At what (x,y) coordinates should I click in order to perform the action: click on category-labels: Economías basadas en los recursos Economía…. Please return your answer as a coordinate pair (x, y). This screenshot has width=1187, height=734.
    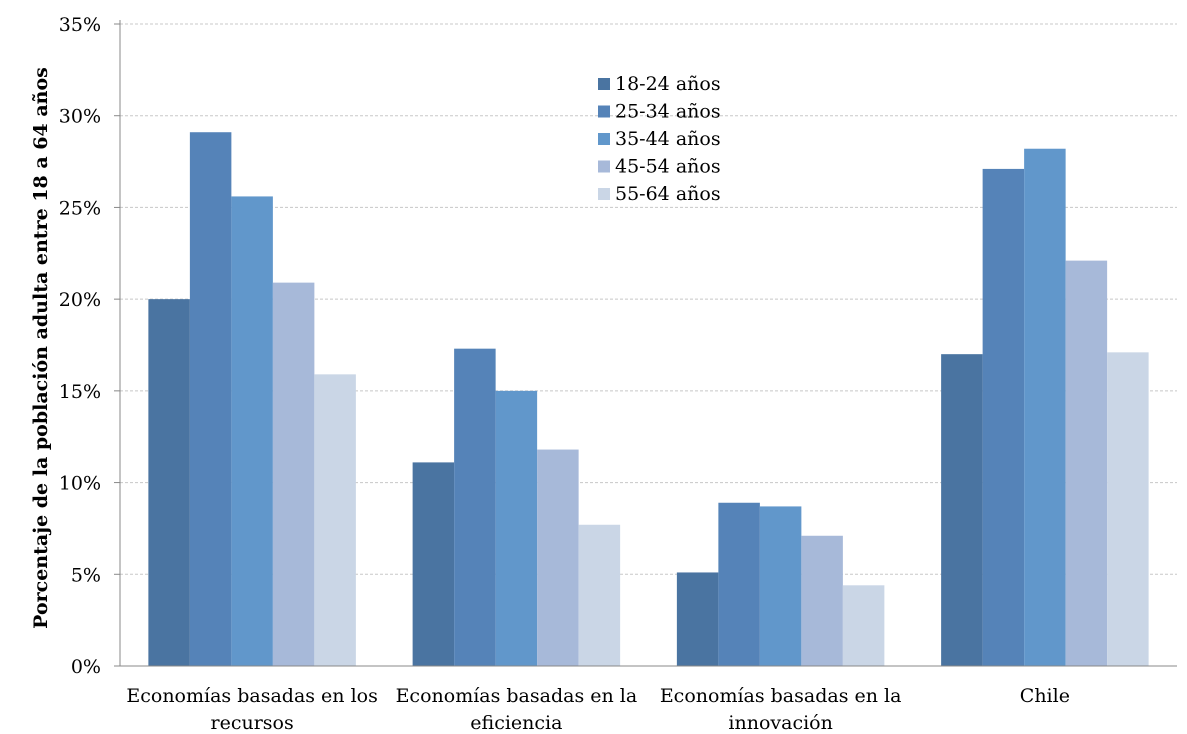
    Looking at the image, I should click on (598, 709).